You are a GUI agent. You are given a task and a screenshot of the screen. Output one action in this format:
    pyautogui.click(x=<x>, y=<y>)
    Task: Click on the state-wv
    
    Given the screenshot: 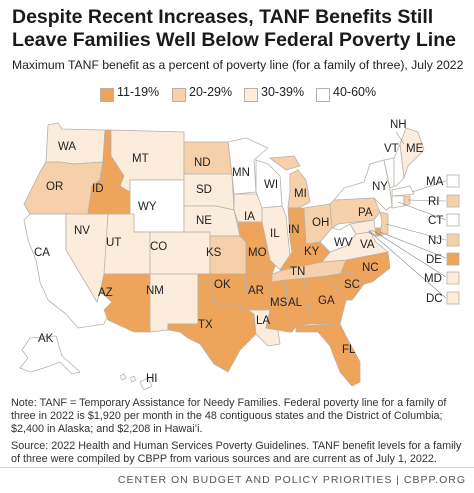 What is the action you would take?
    pyautogui.click(x=338, y=238)
    